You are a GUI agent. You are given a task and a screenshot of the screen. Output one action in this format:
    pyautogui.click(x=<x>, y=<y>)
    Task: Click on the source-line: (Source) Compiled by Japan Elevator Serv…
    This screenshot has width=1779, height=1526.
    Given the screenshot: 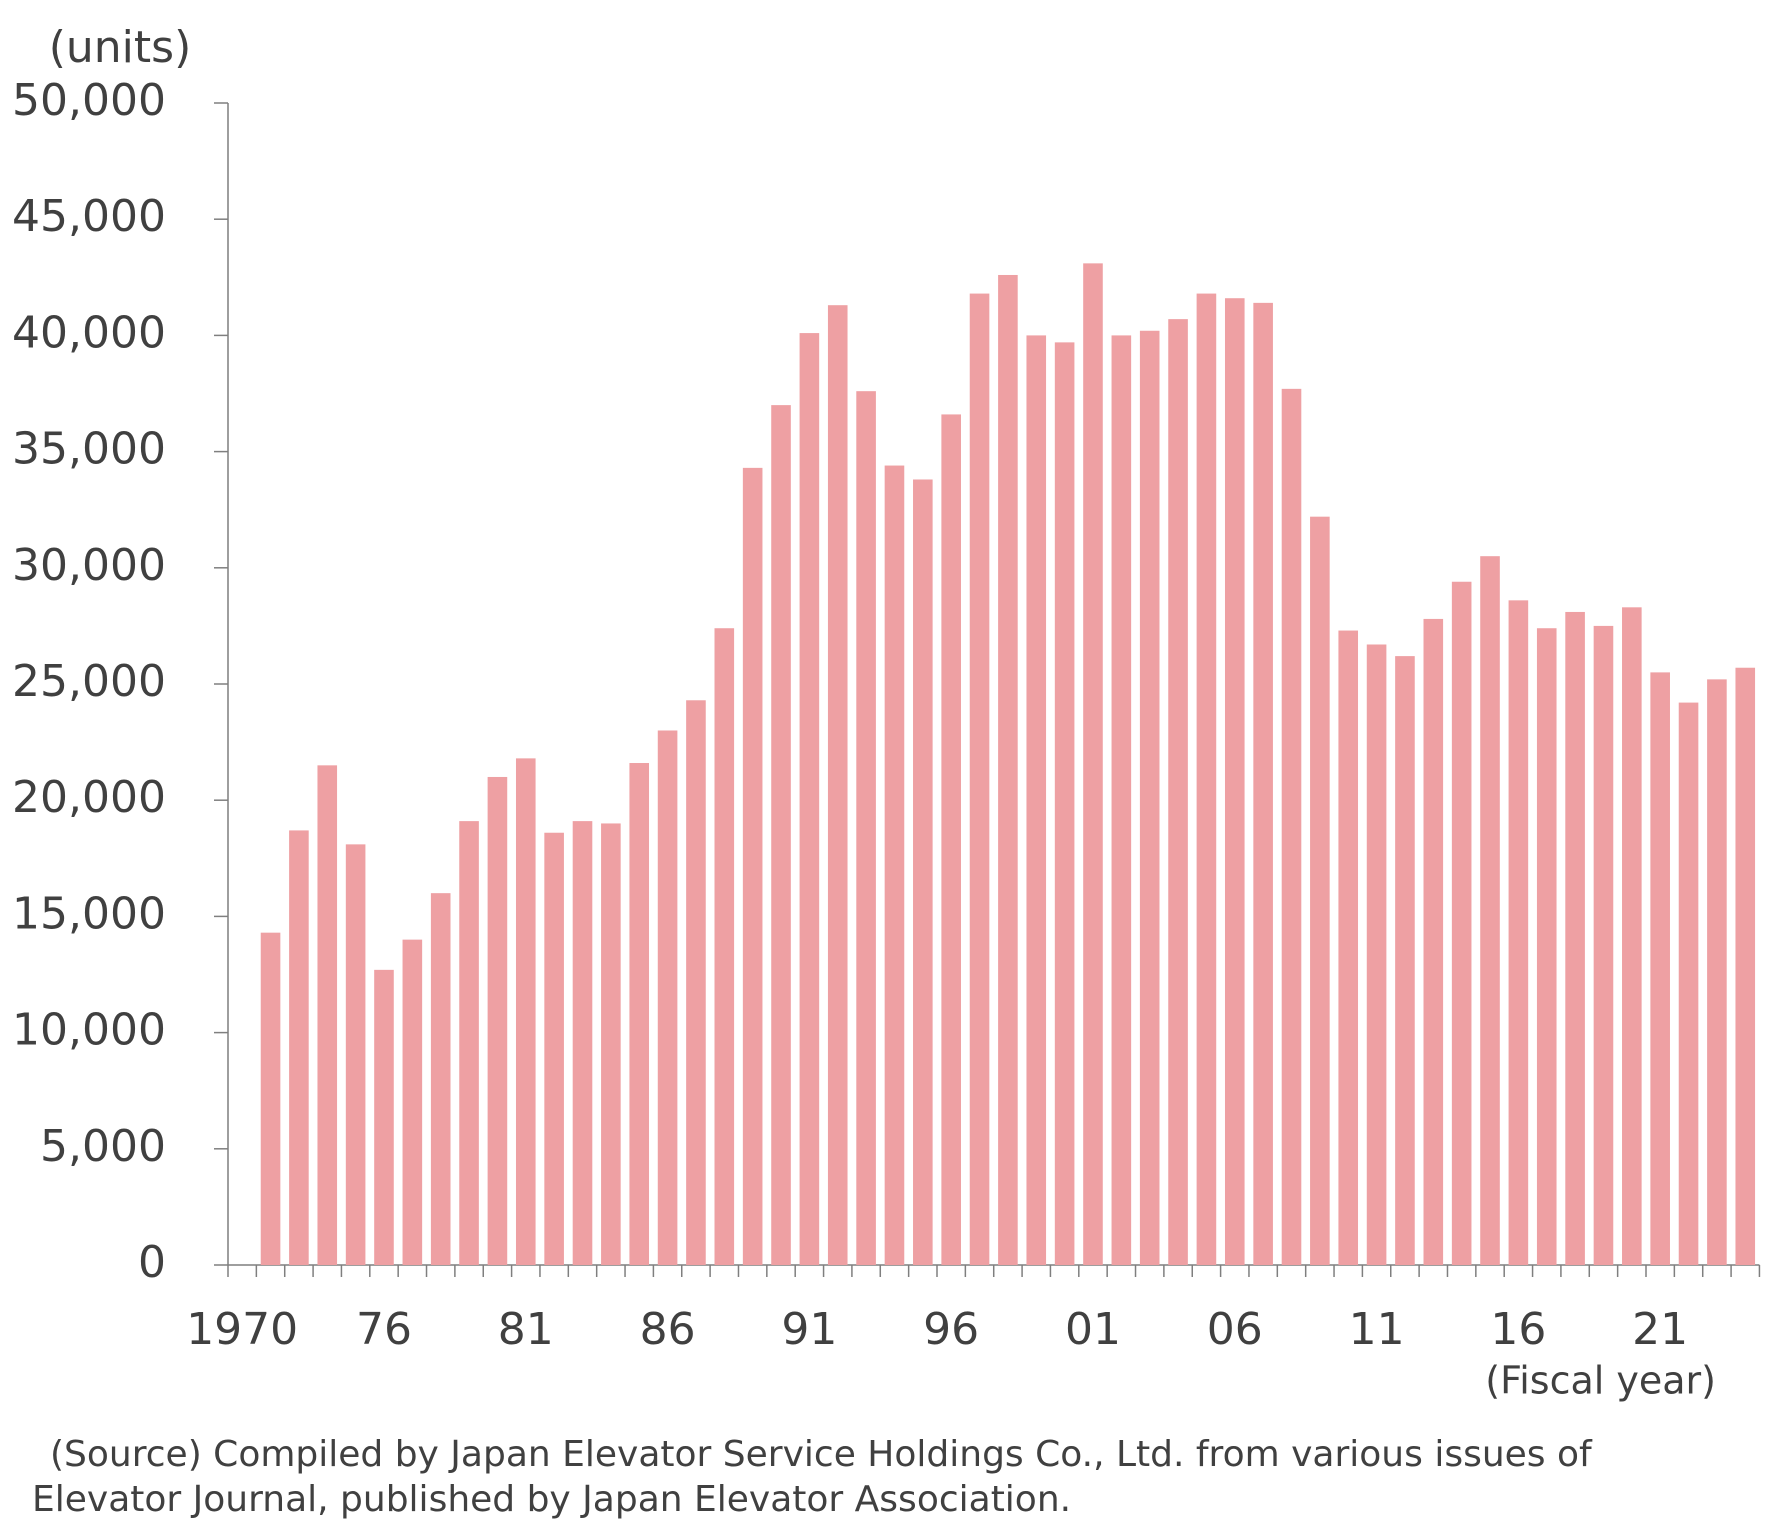 What is the action you would take?
    pyautogui.click(x=821, y=1454)
    